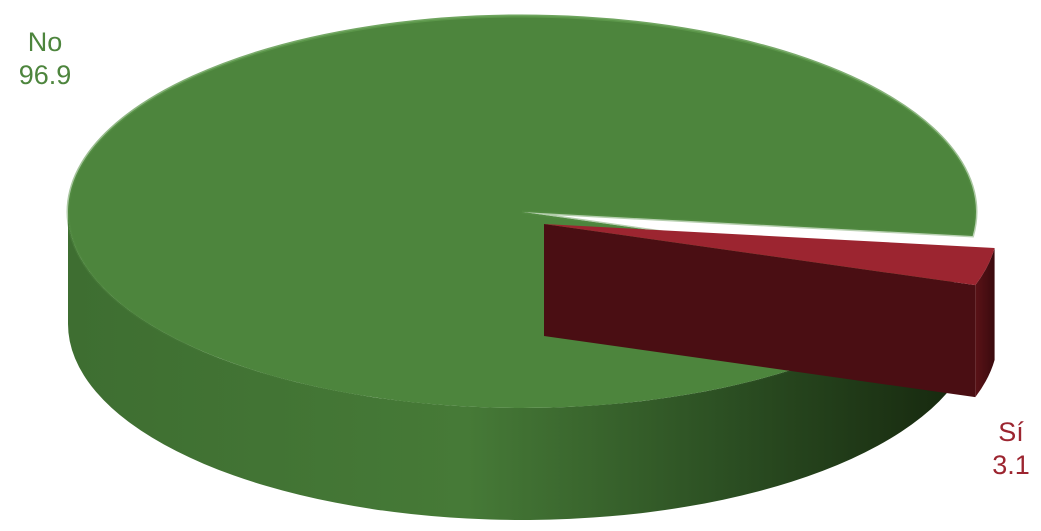 This screenshot has width=1041, height=531. Describe the element at coordinates (1011, 465) in the screenshot. I see `slice-label-si-value: 3.1` at that location.